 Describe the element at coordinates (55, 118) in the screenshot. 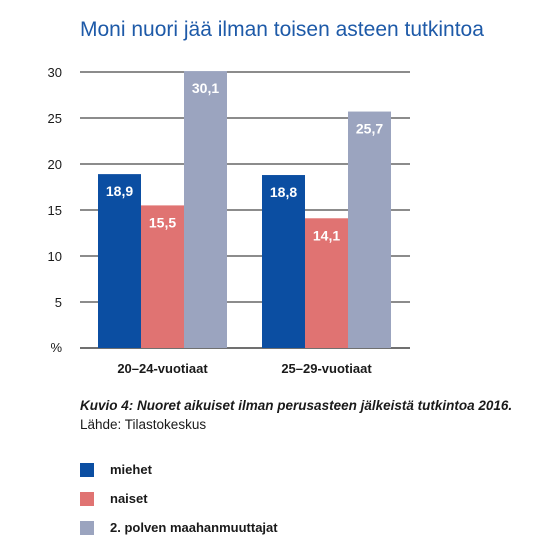

I see `y-tick-label: 25` at that location.